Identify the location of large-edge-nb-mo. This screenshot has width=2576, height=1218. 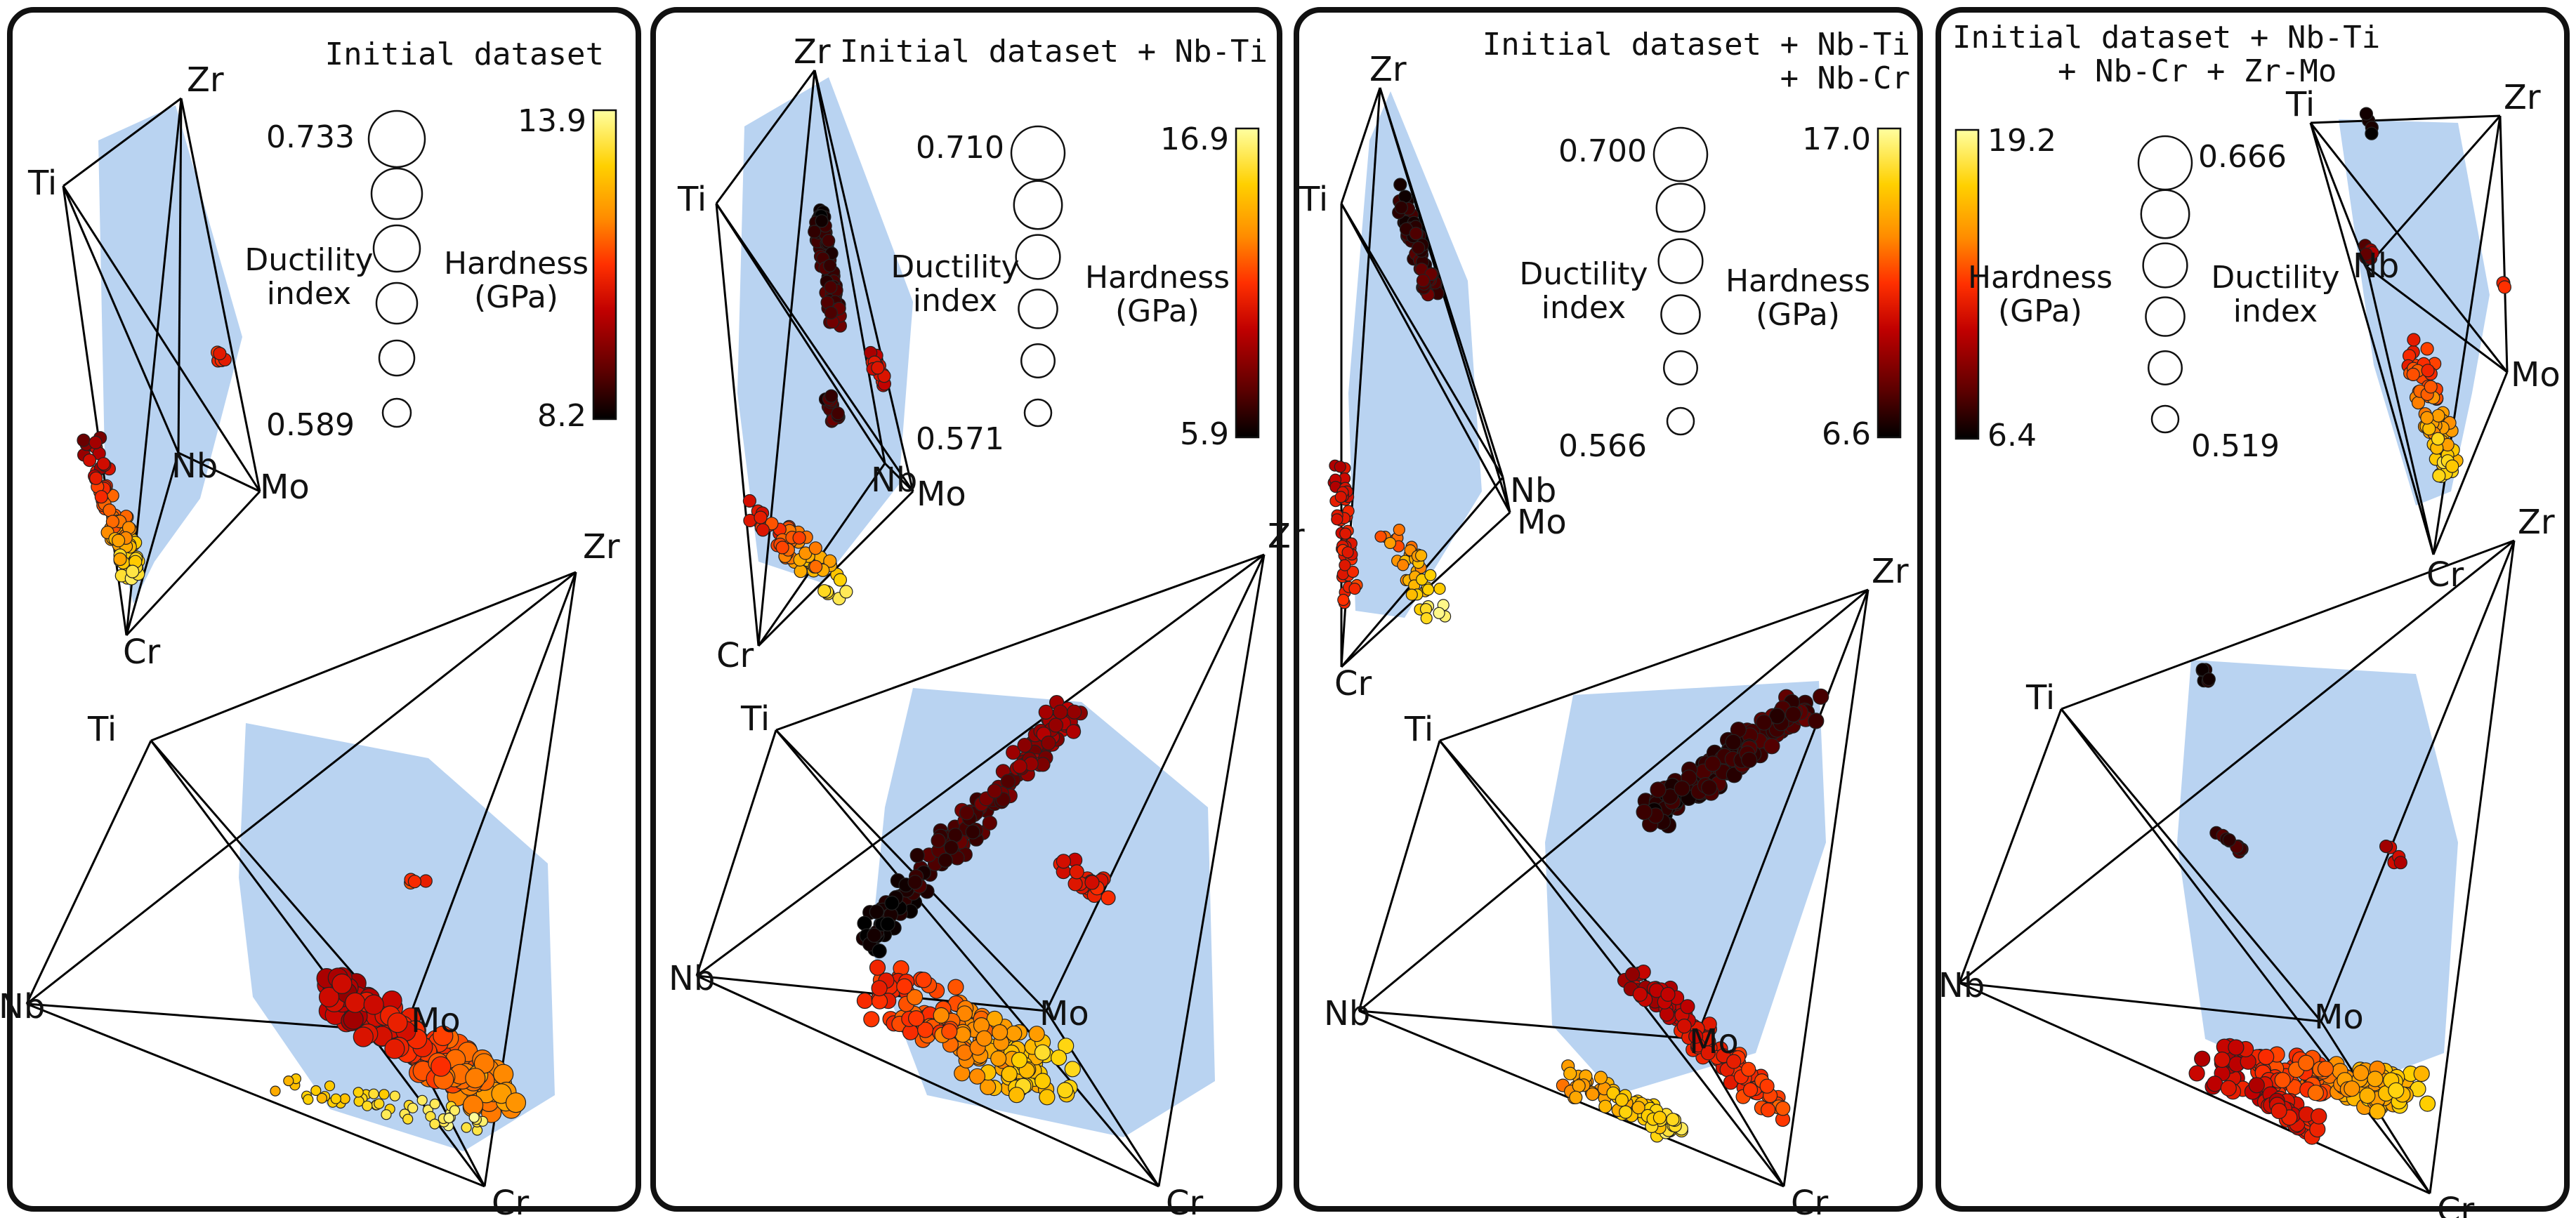
(871, 993).